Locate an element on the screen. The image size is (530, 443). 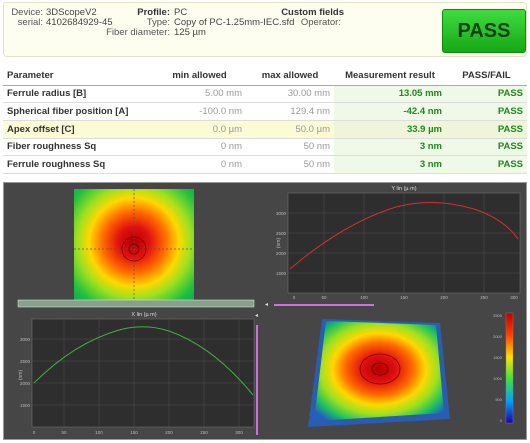
row-parameter: Ferrule radius [B] is located at coordinates (78, 94).